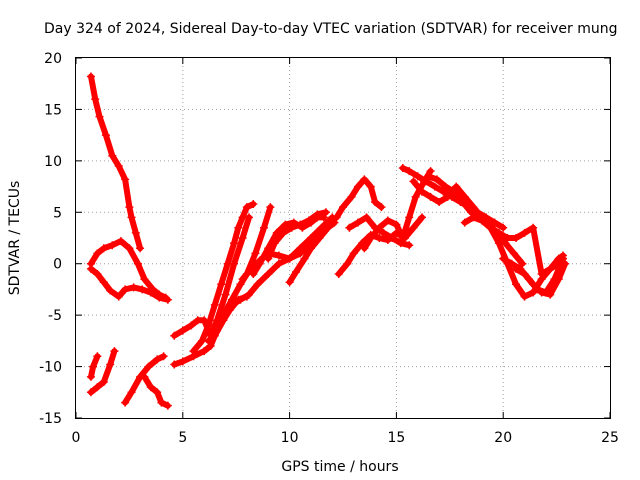 The image size is (640, 480). What do you see at coordinates (76, 438) in the screenshot?
I see `x-tick-label: 0` at bounding box center [76, 438].